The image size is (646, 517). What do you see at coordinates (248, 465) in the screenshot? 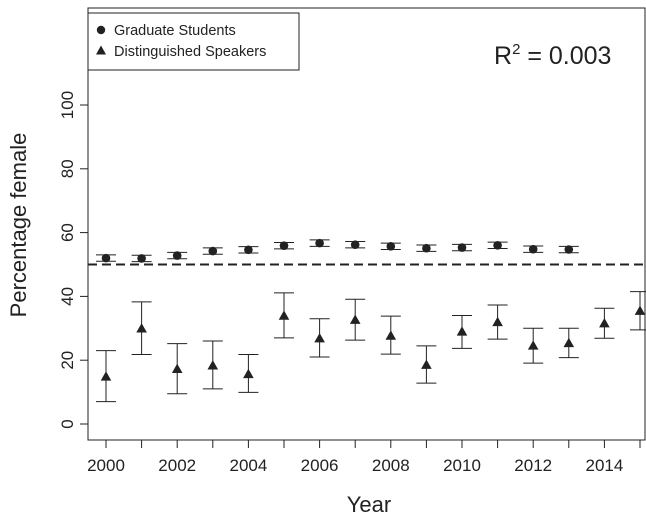
I see `x-tick-label: 2004` at bounding box center [248, 465].